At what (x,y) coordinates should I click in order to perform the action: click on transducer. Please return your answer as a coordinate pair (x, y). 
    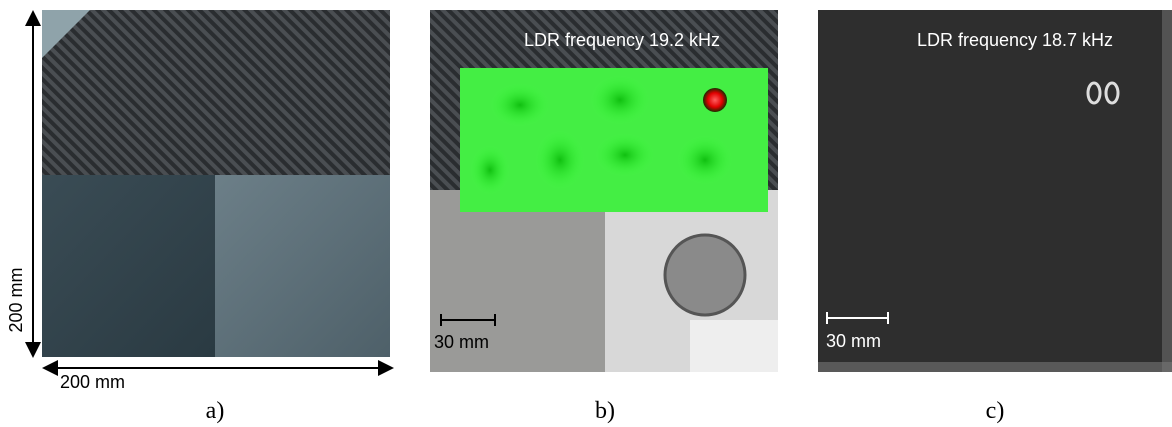
    Looking at the image, I should click on (705, 275).